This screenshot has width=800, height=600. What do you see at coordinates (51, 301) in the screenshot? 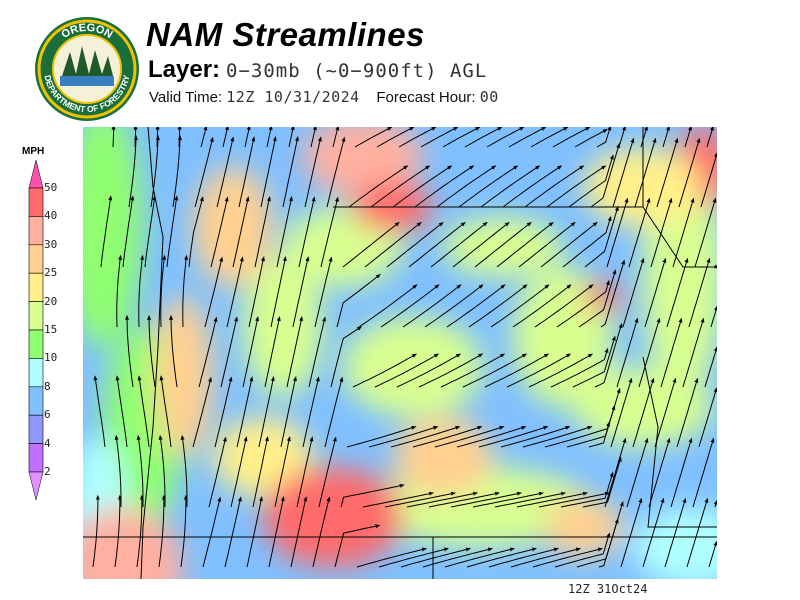
I see `legend-tick-label: 20` at bounding box center [51, 301].